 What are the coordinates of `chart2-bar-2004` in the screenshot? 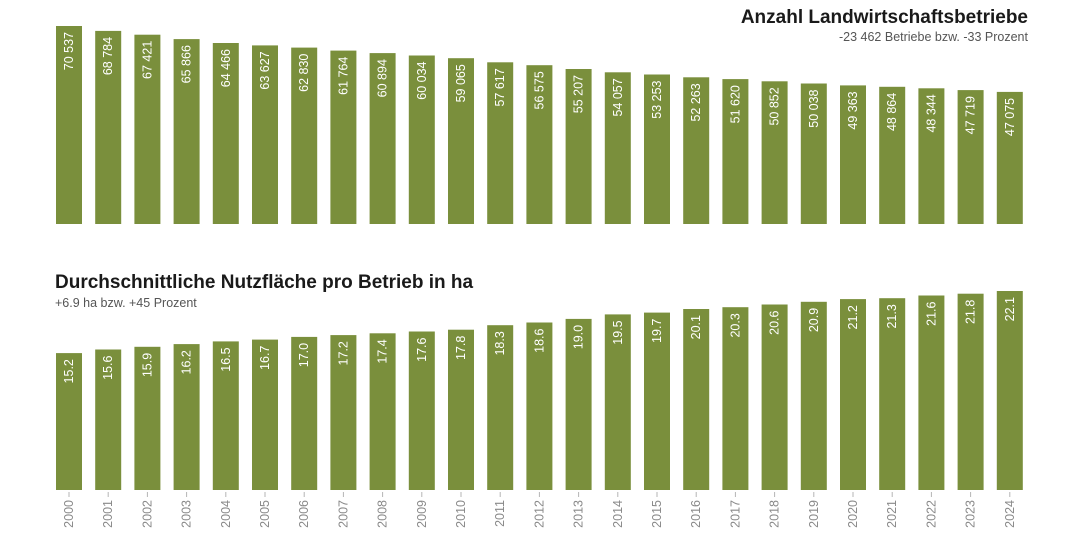 It's located at (225, 415).